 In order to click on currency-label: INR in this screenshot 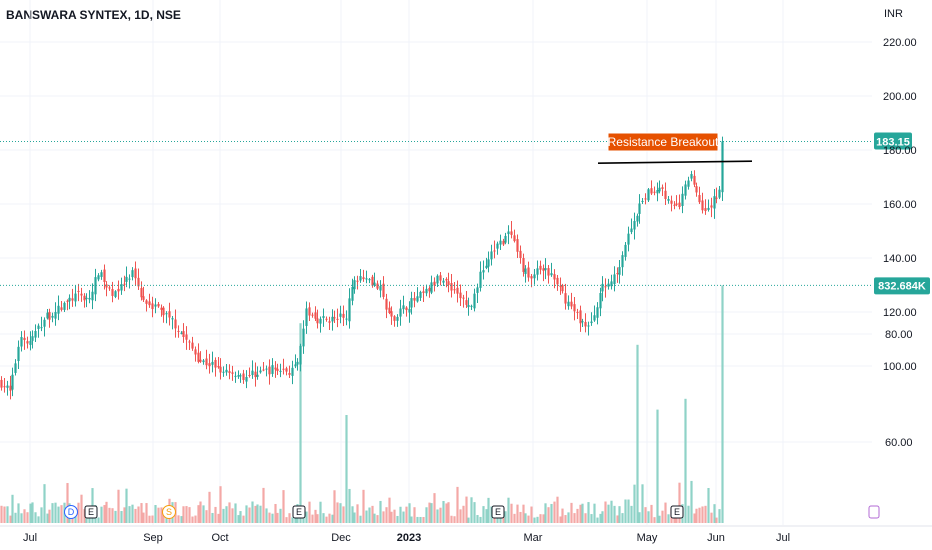, I will do `click(893, 14)`.